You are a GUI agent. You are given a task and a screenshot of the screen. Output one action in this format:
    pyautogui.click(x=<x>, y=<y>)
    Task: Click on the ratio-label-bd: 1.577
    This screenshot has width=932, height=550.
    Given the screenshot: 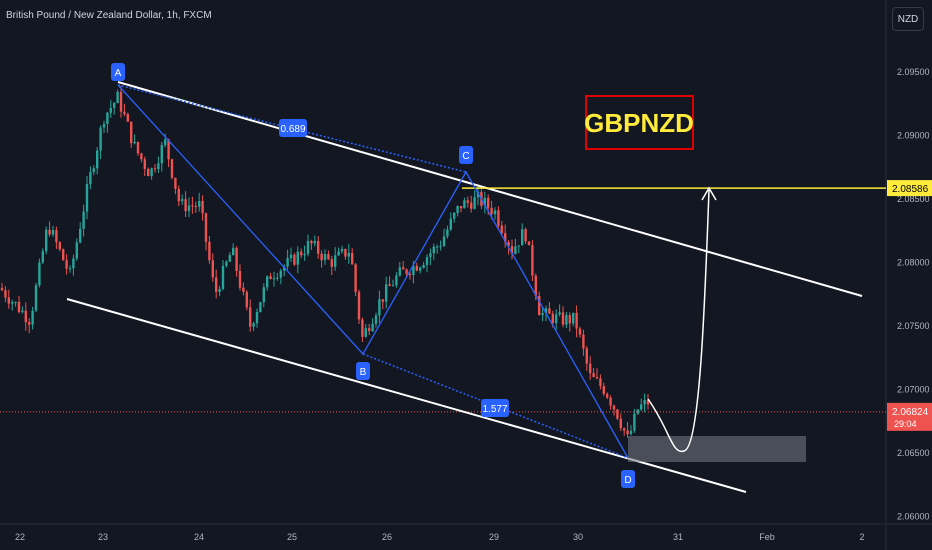 What is the action you would take?
    pyautogui.click(x=495, y=408)
    